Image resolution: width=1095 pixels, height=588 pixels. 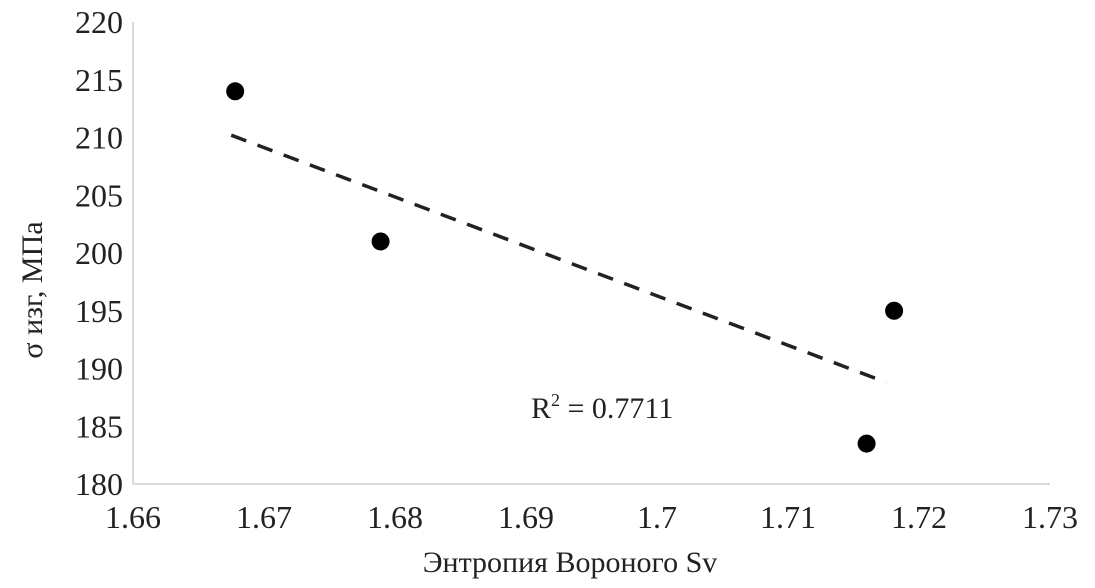 I want to click on x-tick-label: 1.69, so click(x=526, y=517).